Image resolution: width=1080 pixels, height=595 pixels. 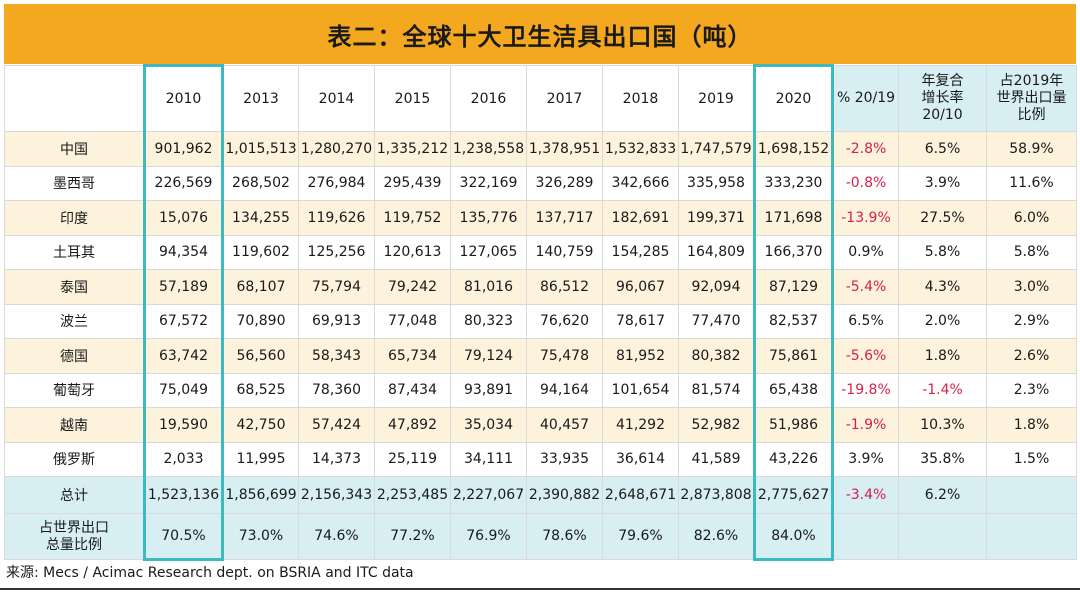 What do you see at coordinates (793, 98) in the screenshot?
I see `header-year-2020: 2020` at bounding box center [793, 98].